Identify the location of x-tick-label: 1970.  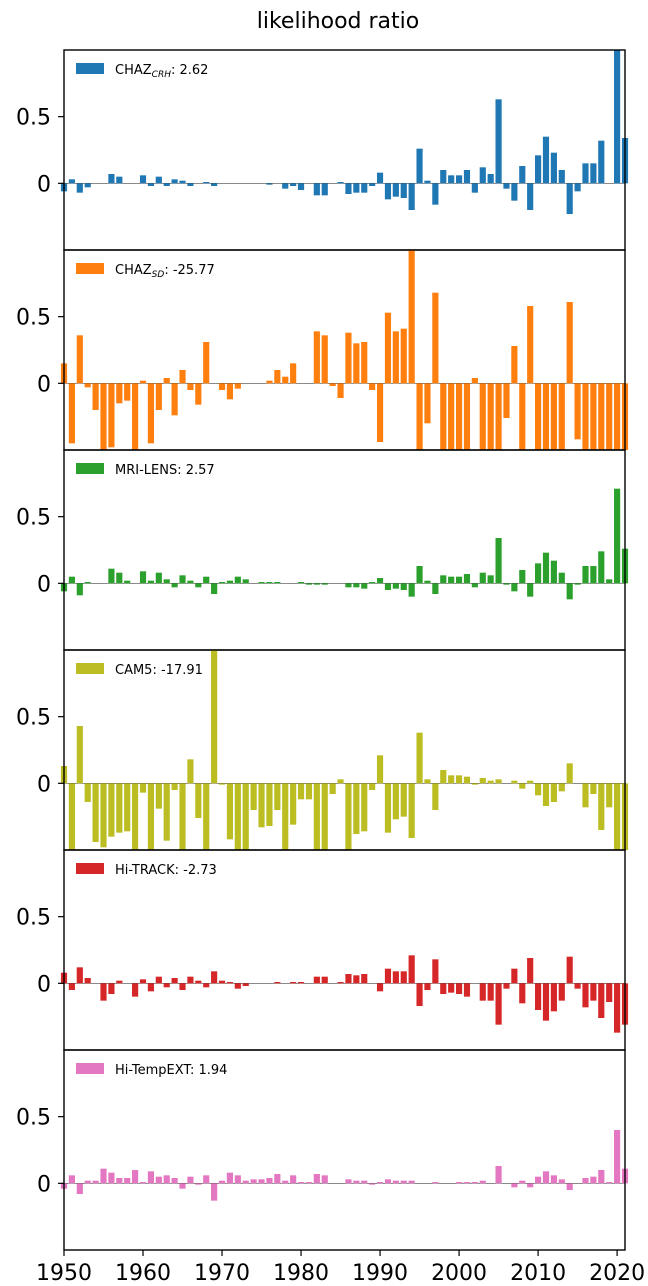
(222, 1273).